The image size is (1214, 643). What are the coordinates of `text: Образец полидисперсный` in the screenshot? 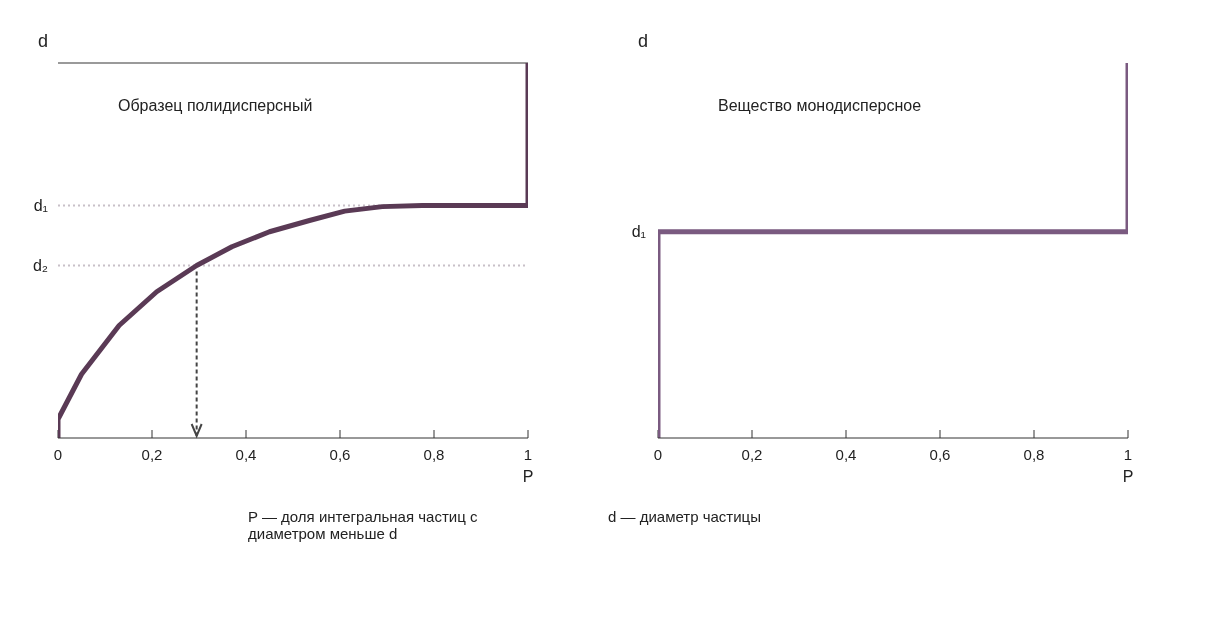 It's located at (215, 105).